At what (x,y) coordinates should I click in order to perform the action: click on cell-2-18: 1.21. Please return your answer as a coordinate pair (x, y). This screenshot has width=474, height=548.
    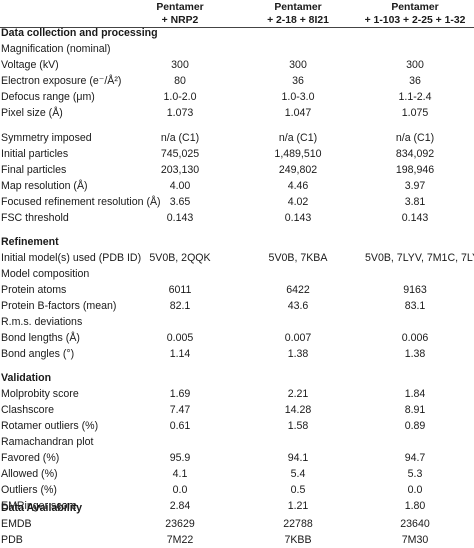
    Looking at the image, I should click on (298, 506).